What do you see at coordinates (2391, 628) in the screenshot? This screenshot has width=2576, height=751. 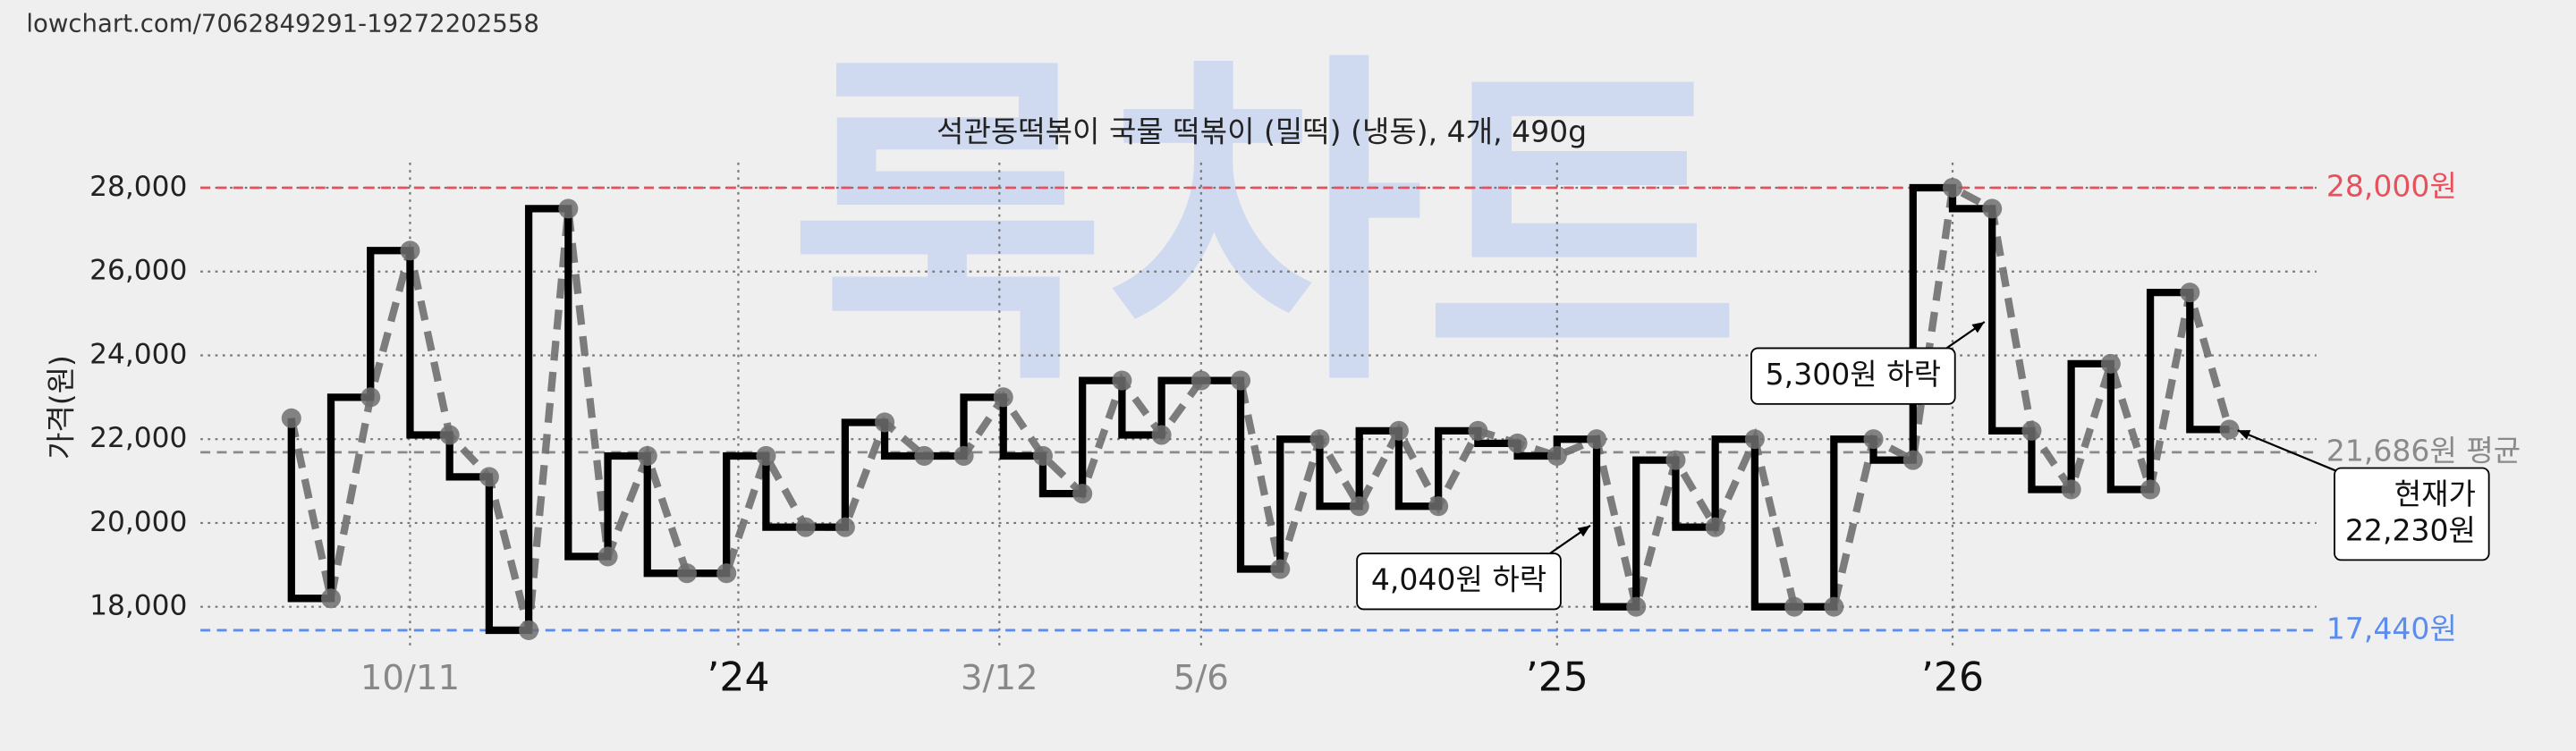 I see `reference-label: 17,440원` at bounding box center [2391, 628].